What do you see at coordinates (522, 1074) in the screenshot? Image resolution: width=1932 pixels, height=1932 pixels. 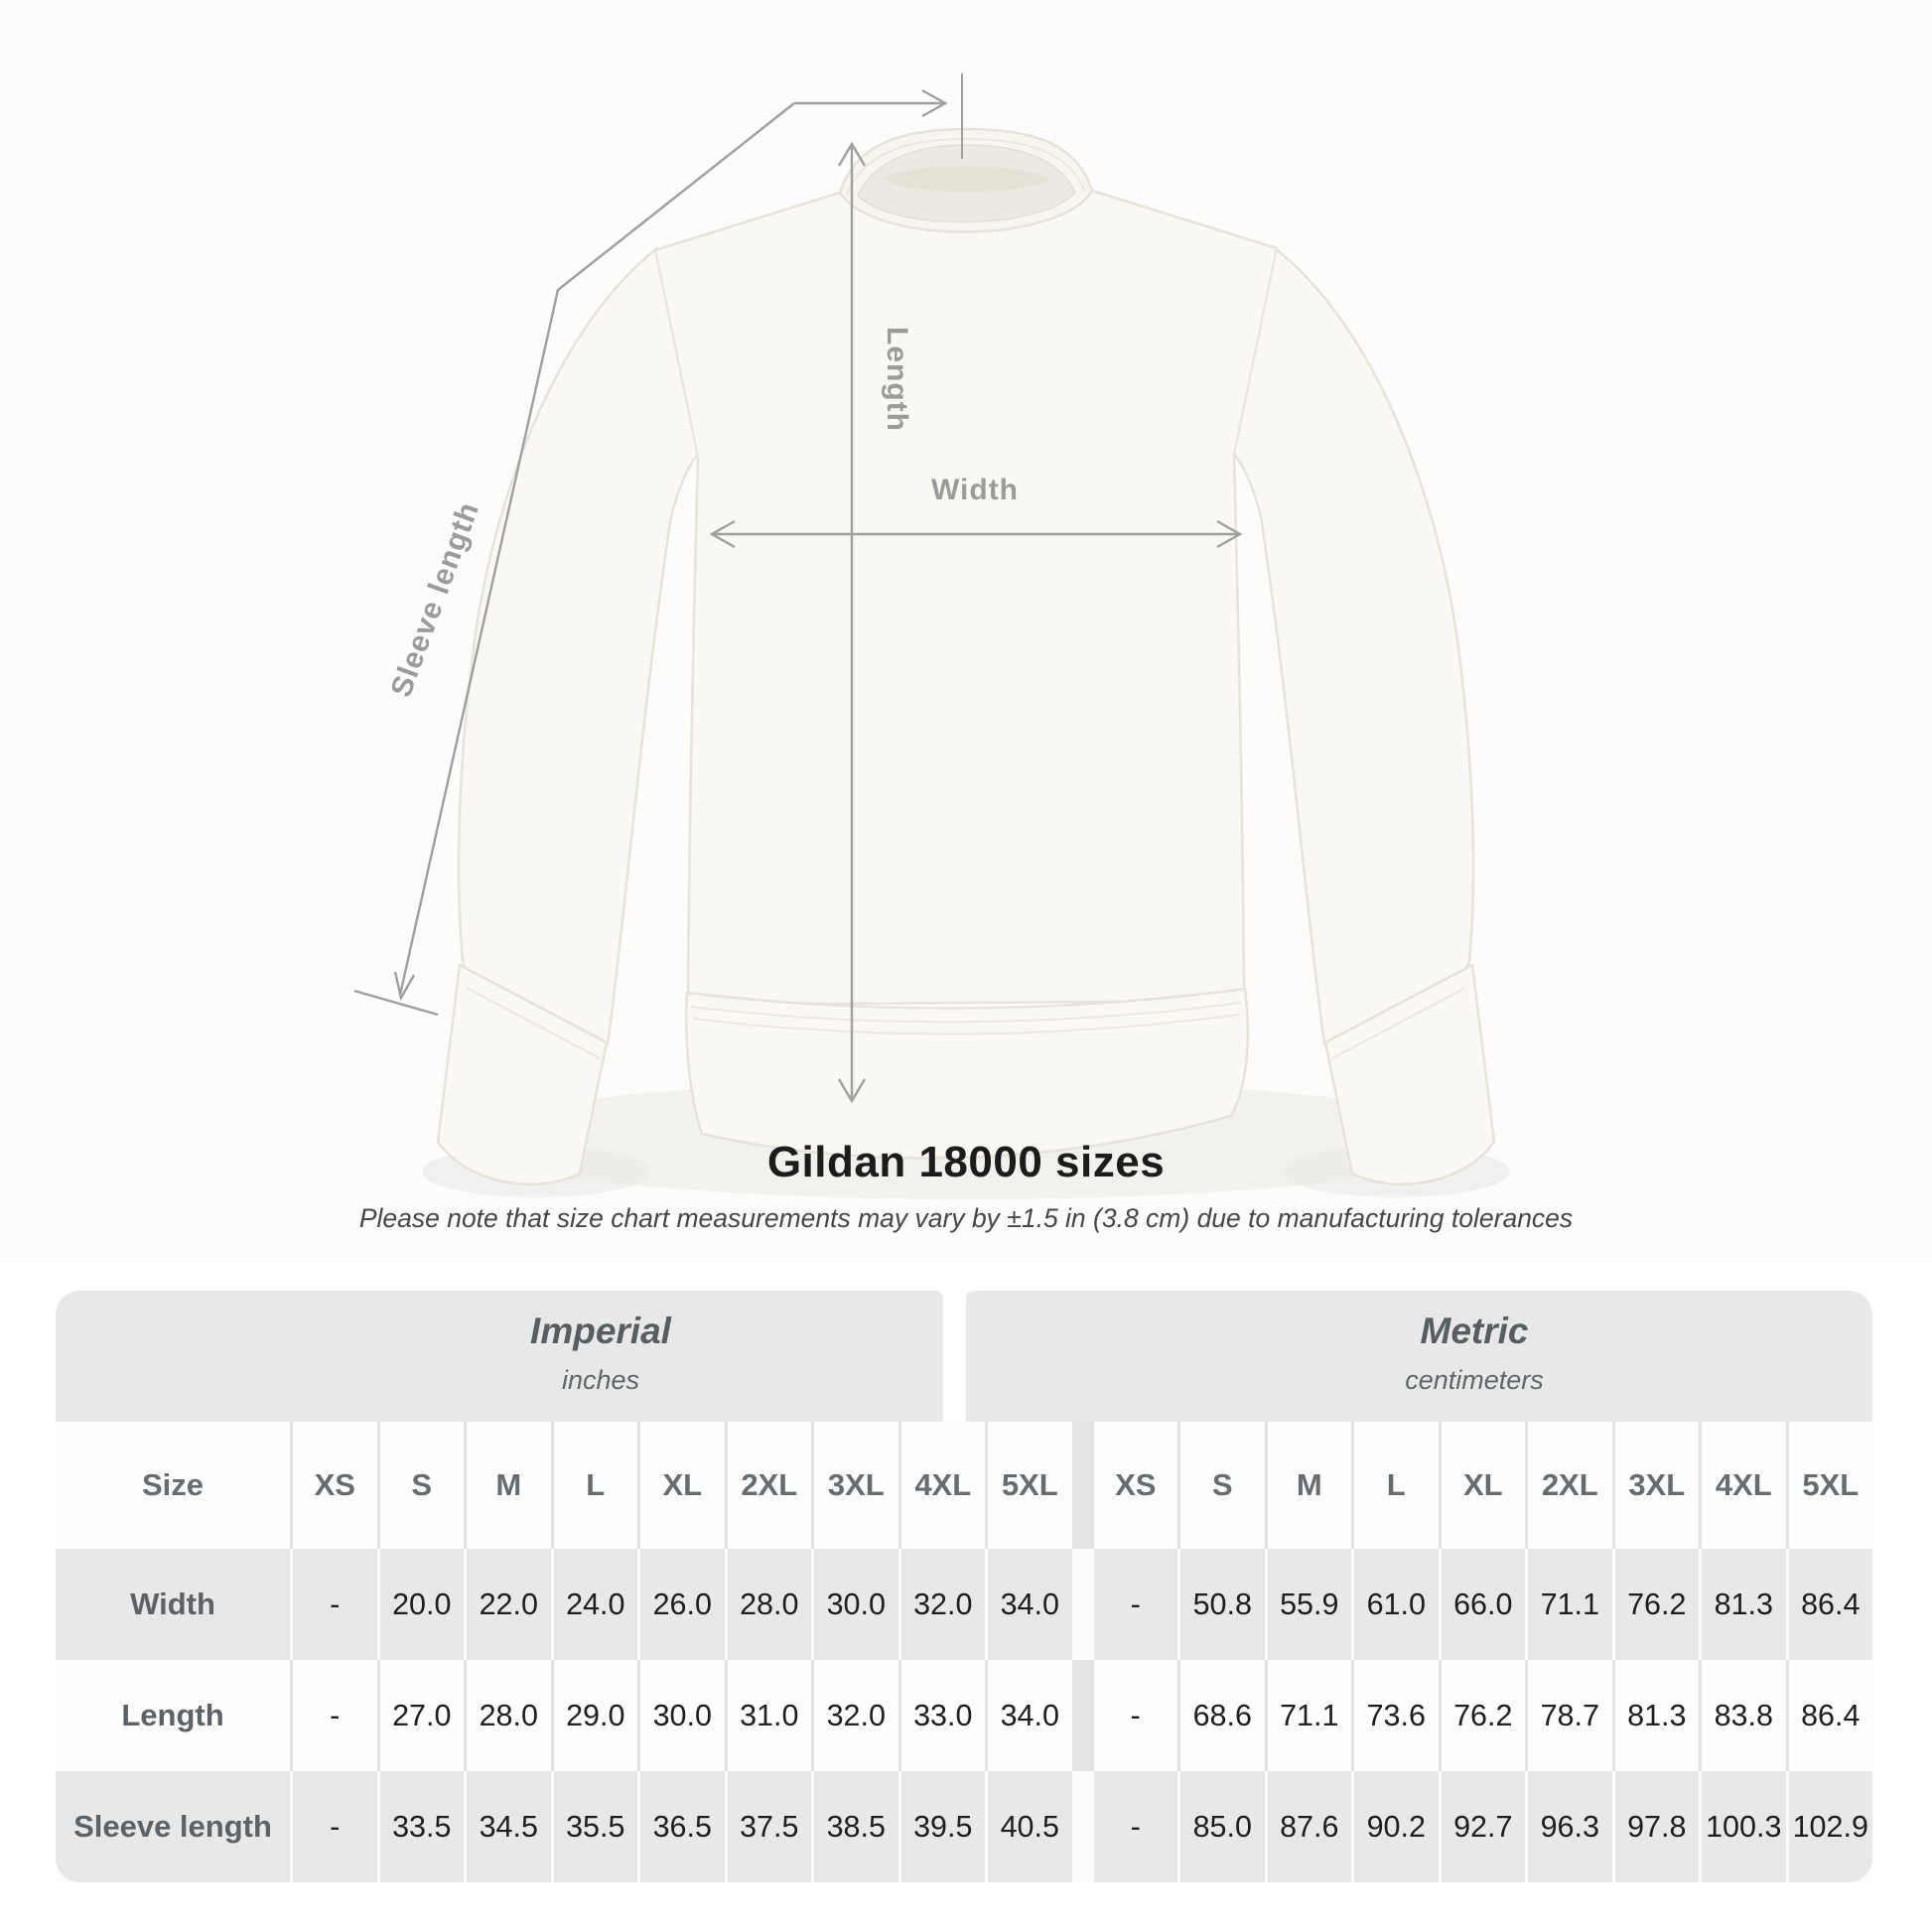 I see `left-cuff` at bounding box center [522, 1074].